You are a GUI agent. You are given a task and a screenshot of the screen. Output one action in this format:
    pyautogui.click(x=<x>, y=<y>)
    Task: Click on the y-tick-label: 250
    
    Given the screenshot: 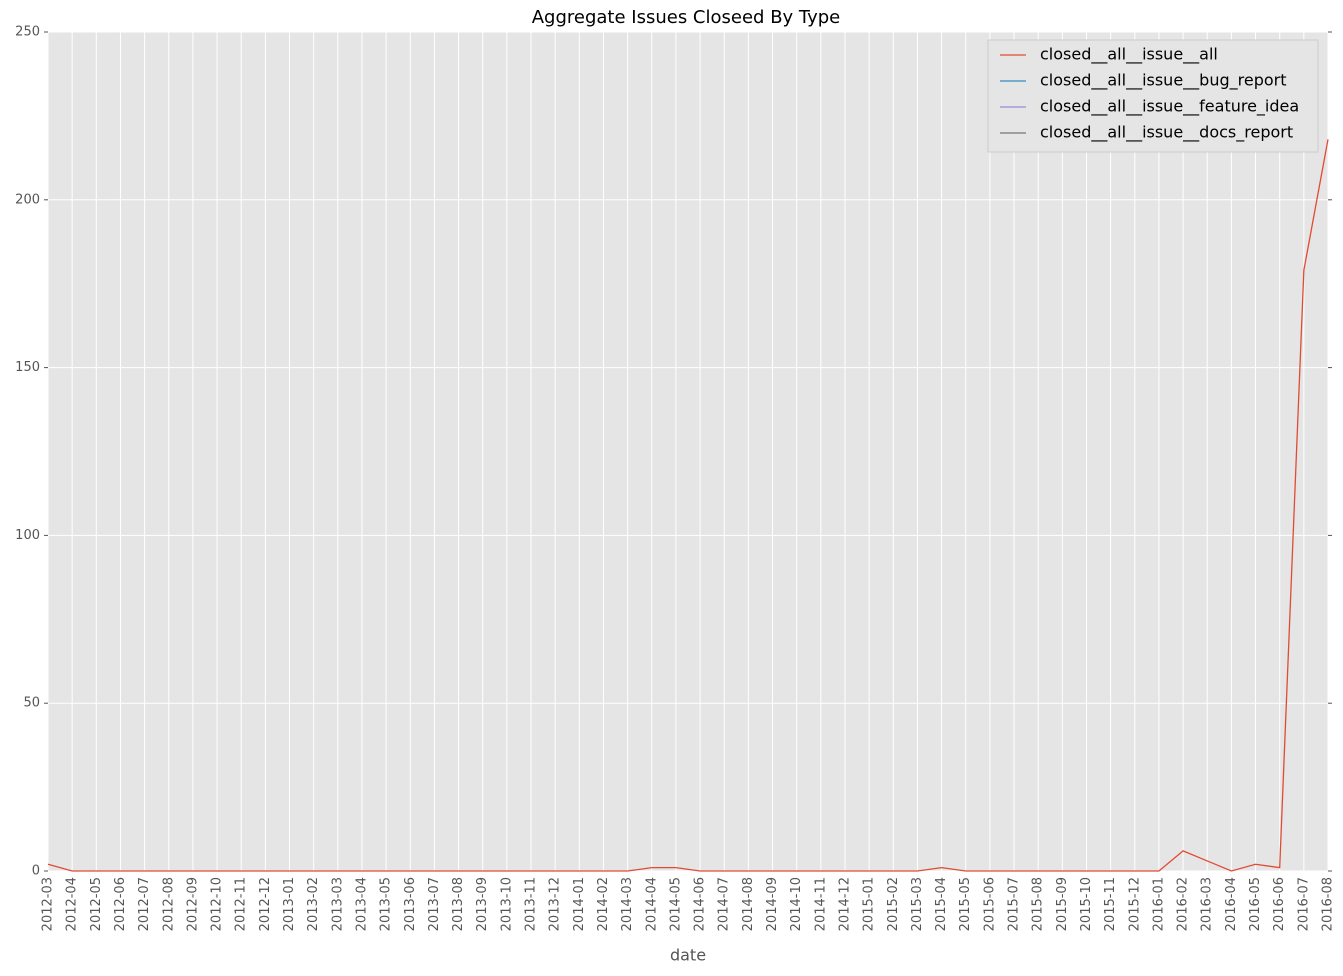 What is the action you would take?
    pyautogui.click(x=27, y=32)
    